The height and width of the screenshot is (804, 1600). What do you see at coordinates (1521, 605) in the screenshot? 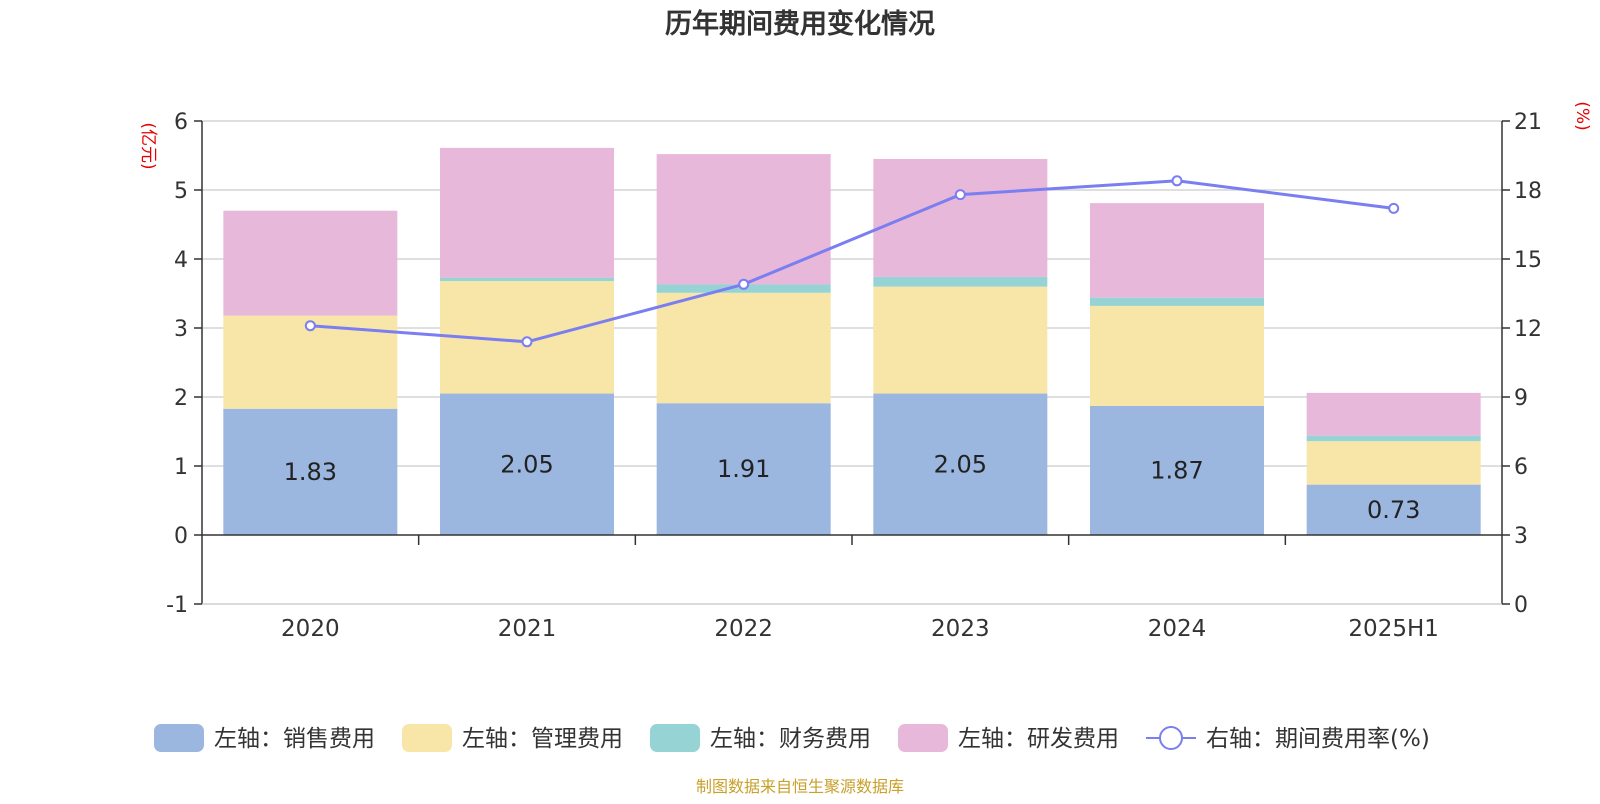
I see `right-tick-label: 0` at bounding box center [1521, 605].